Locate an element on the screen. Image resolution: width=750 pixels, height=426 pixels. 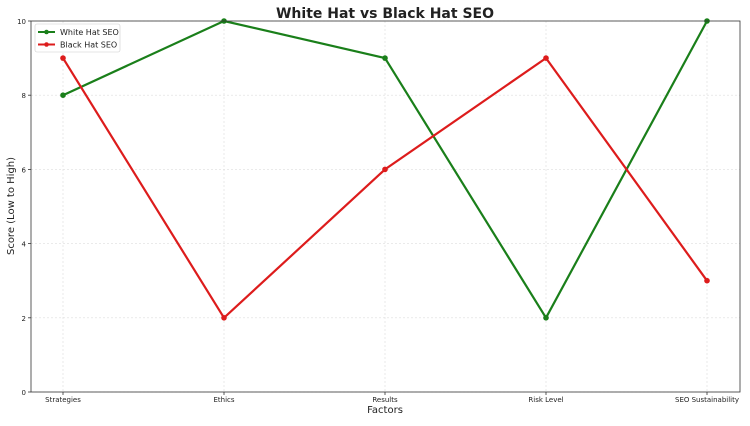
y-tick-label: 0 is located at coordinates (24, 393).